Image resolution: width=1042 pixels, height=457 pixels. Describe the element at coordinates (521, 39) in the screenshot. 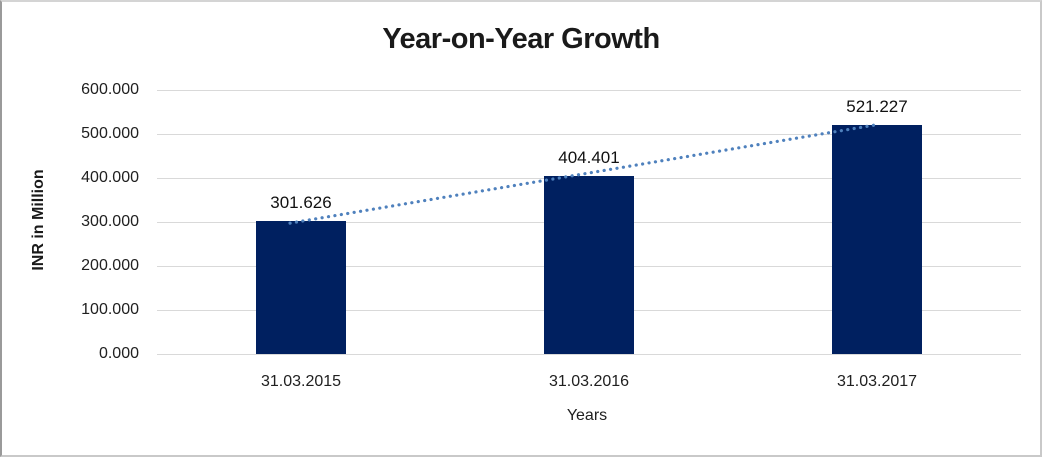

I see `chart-title: Year-on-Year Growth` at that location.